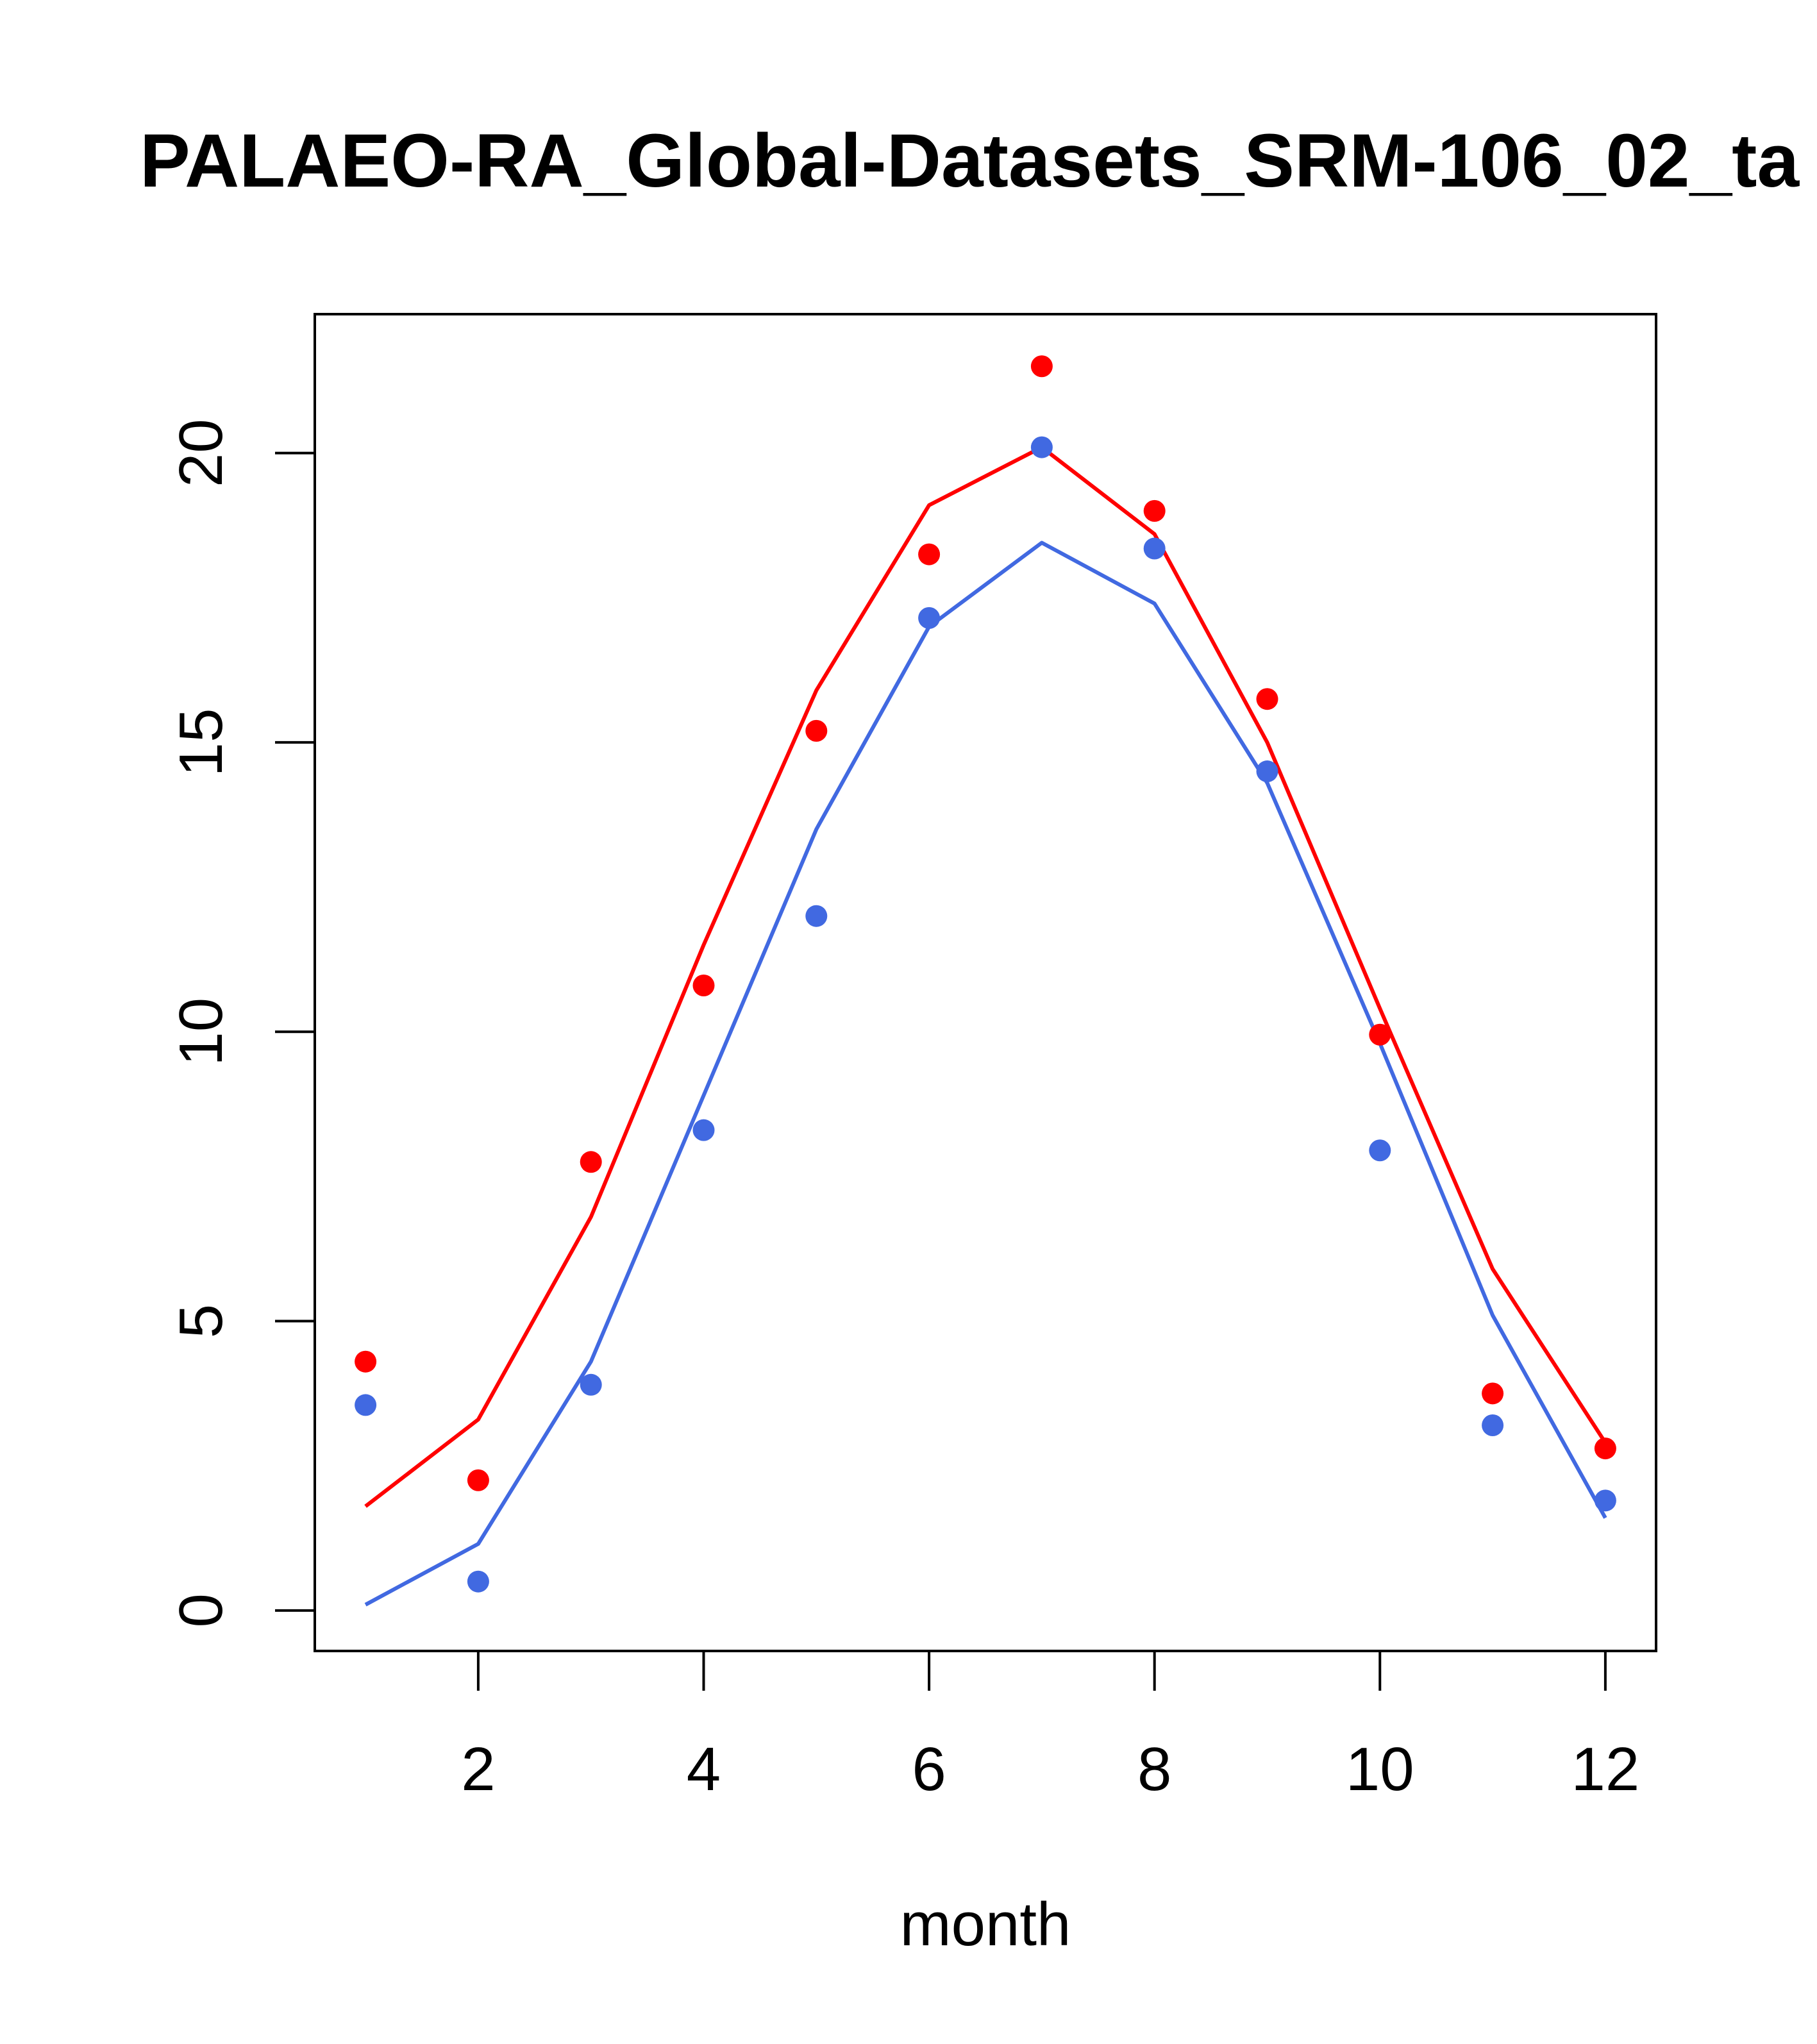 The image size is (1817, 2044). What do you see at coordinates (1605, 1769) in the screenshot?
I see `x-tick-label: 12` at bounding box center [1605, 1769].